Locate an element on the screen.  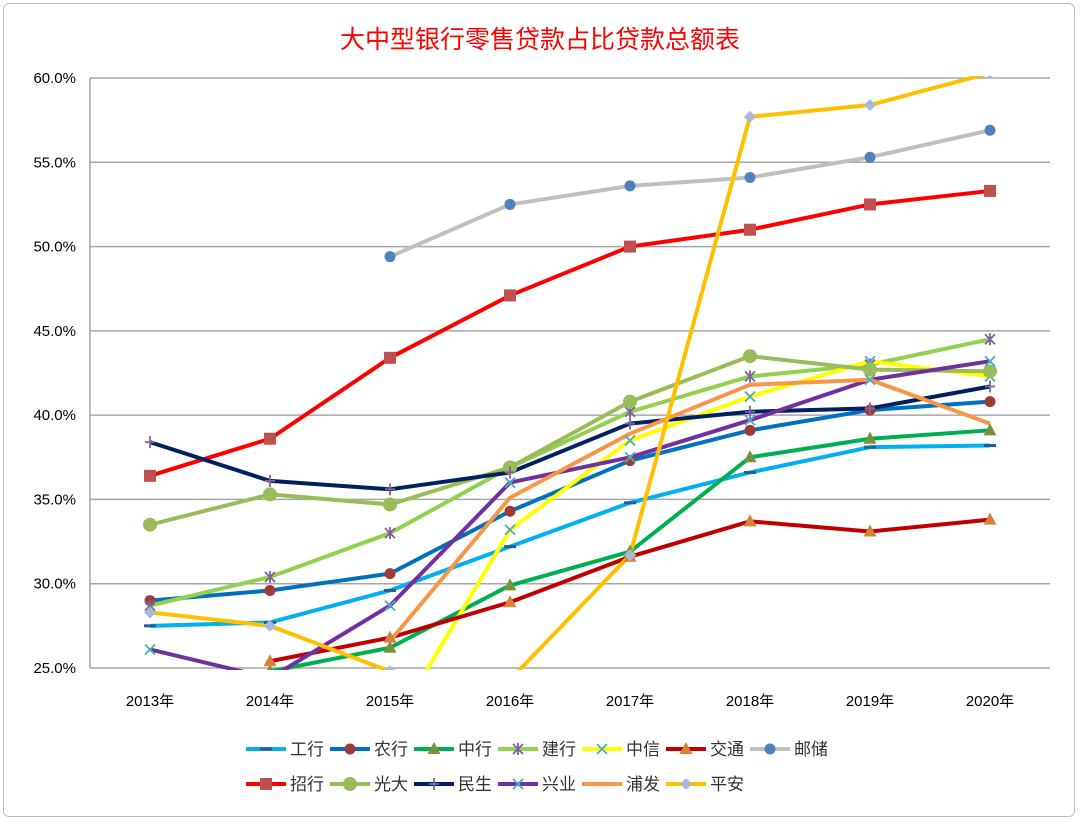
y-axis: 25.0% 30.0% 35.0% 40.0% 45.0% 50.0% 55.0% 60.0% is located at coordinates (54, 373).